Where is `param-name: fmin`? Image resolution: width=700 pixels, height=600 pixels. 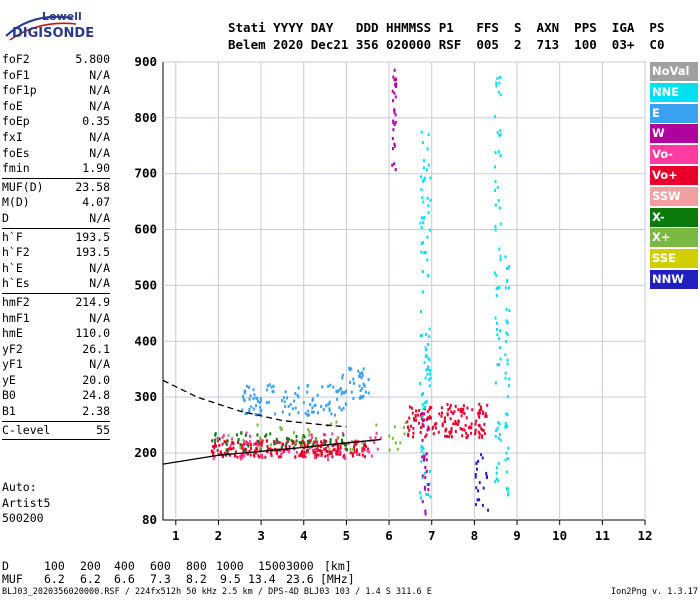
param-name: fmin is located at coordinates (16, 168).